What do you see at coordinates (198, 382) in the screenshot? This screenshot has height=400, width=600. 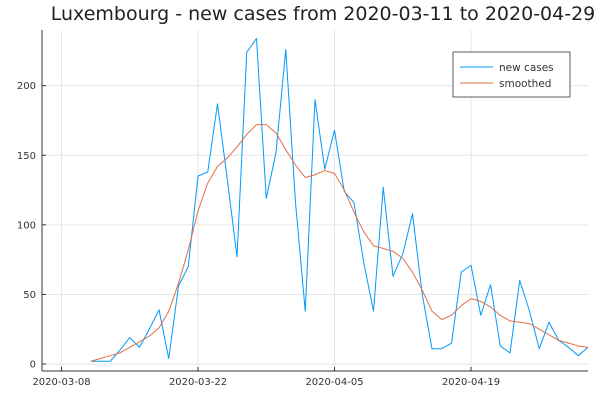 I see `tick-label-x-2020-03-22: 2020-03-22` at bounding box center [198, 382].